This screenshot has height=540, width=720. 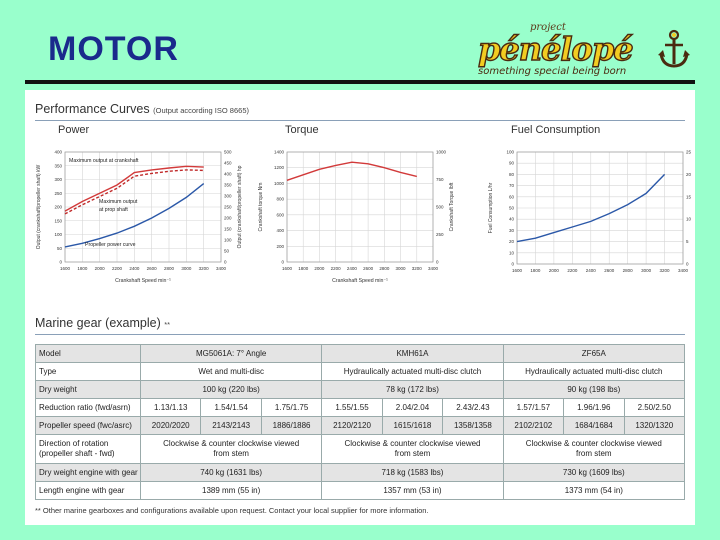 I want to click on table-cell: 1615/1618, so click(x=412, y=425).